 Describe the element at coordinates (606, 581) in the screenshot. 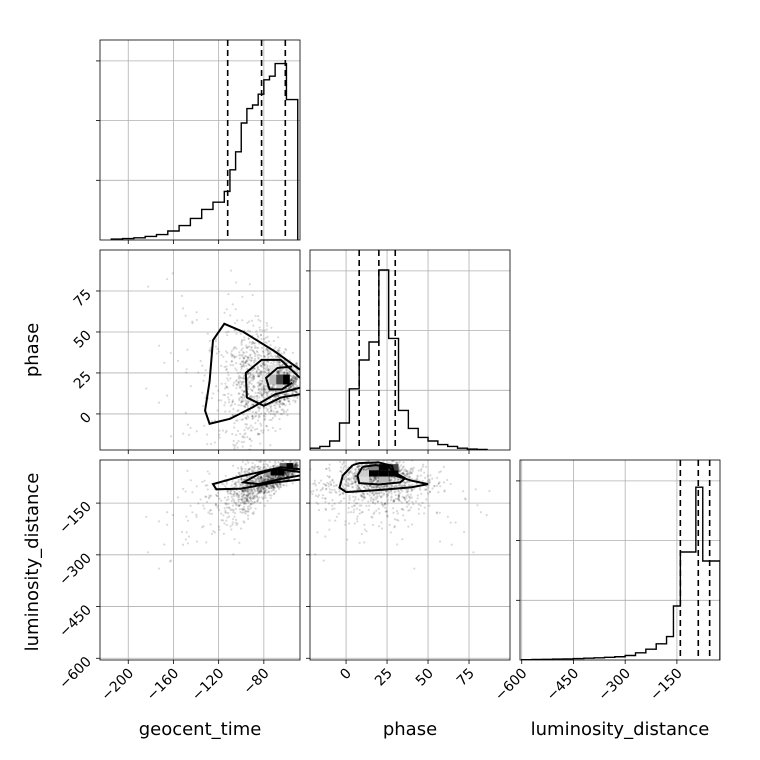

I see `histogram-luminosity-distance-panel: −600 −450 −300 −150` at that location.